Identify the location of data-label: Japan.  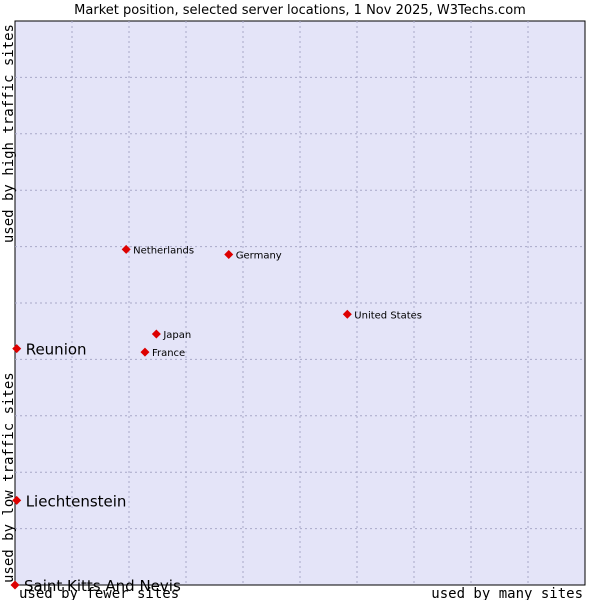
(176, 335).